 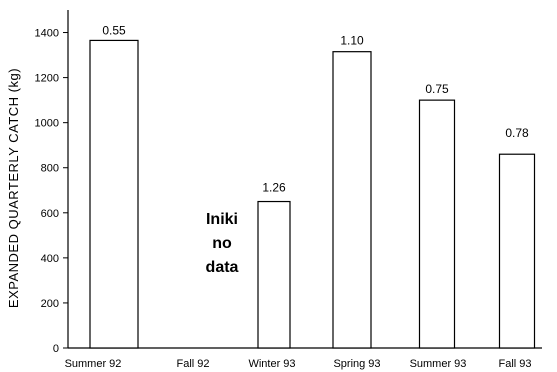 I want to click on x-tick-label-spring-93: Spring 93, so click(x=356, y=364).